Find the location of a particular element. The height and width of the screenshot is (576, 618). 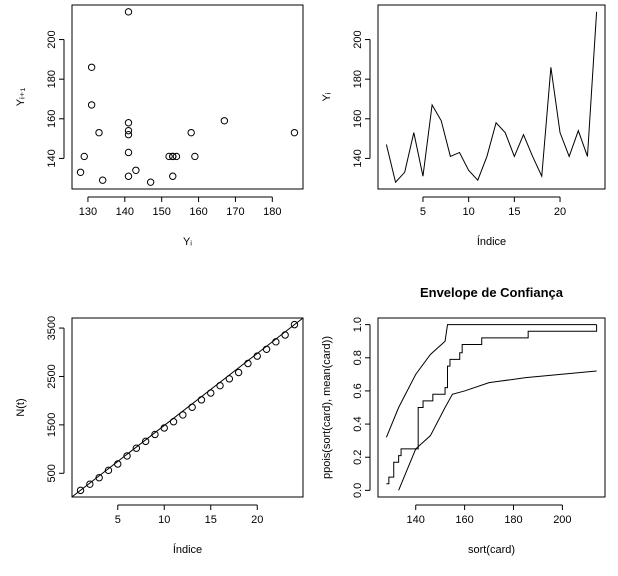

data-line is located at coordinates (491, 97).